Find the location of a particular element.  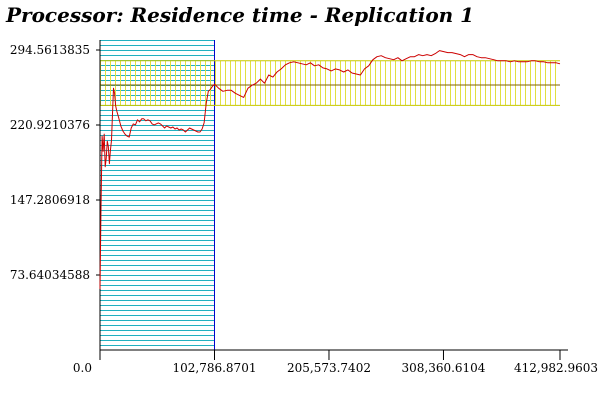

x-tick-label: 308,360.6104 is located at coordinates (443, 368).